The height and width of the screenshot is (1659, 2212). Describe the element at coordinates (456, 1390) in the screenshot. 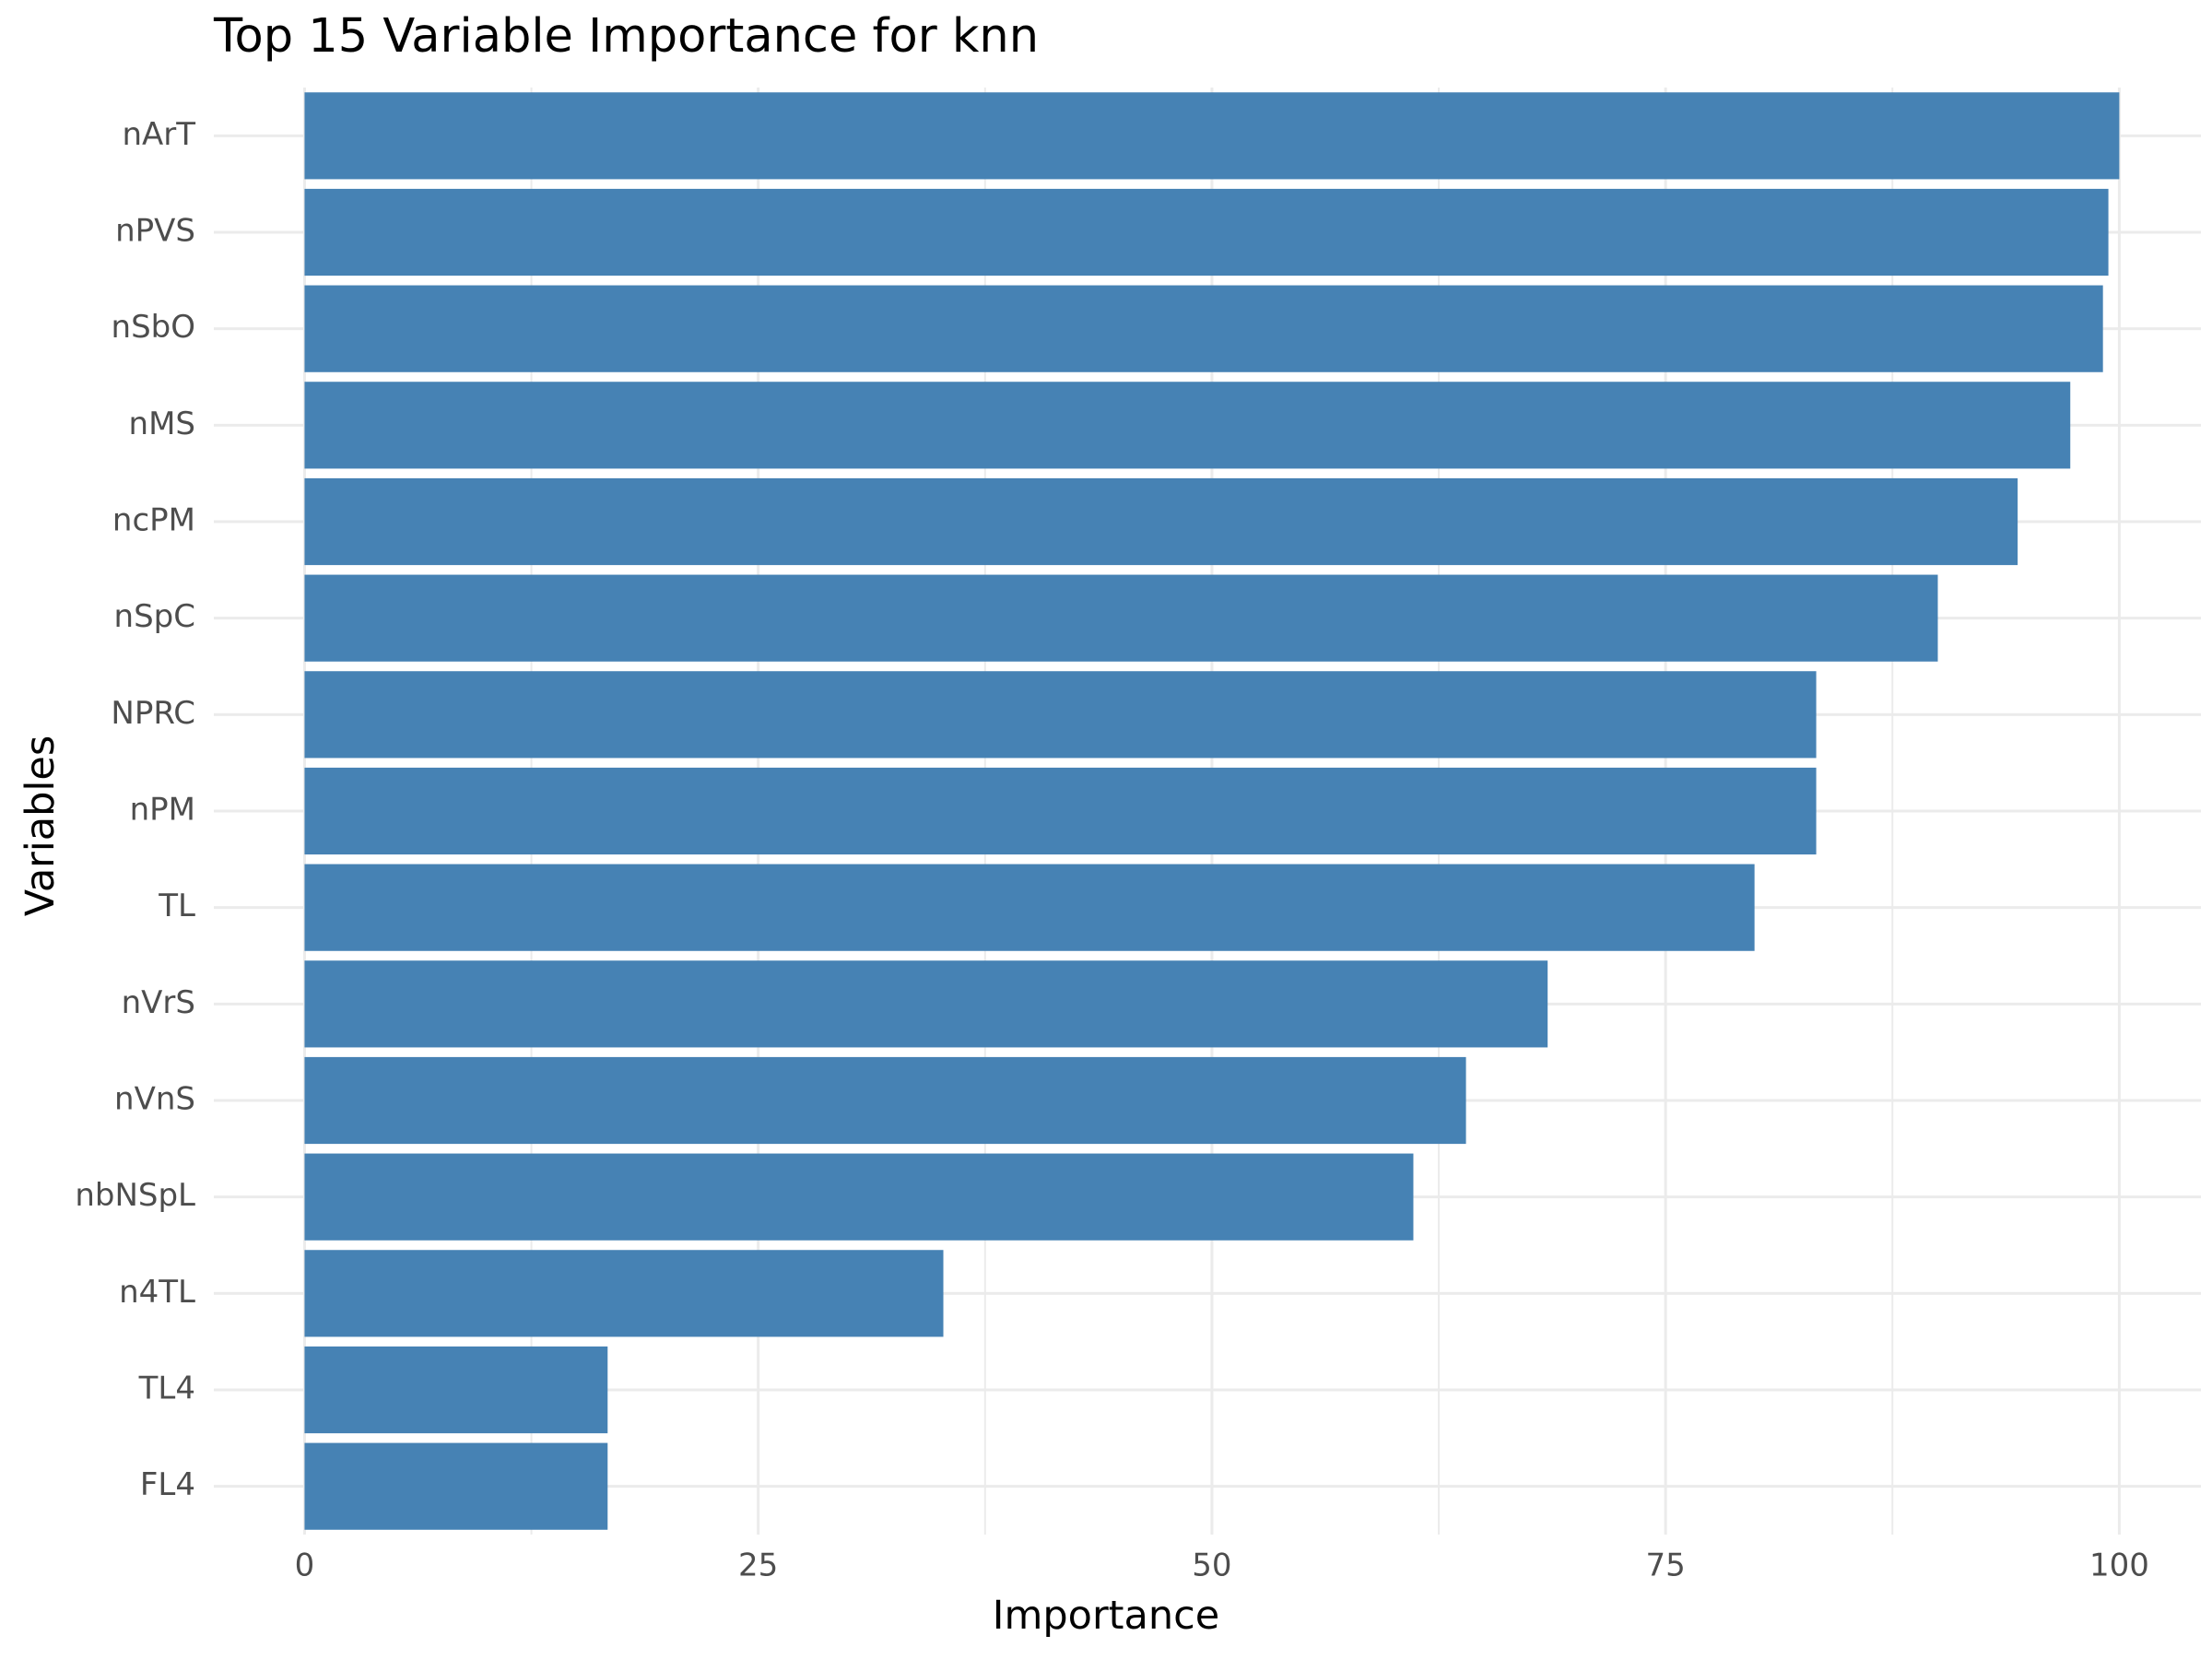

I see `bar-TL4` at that location.